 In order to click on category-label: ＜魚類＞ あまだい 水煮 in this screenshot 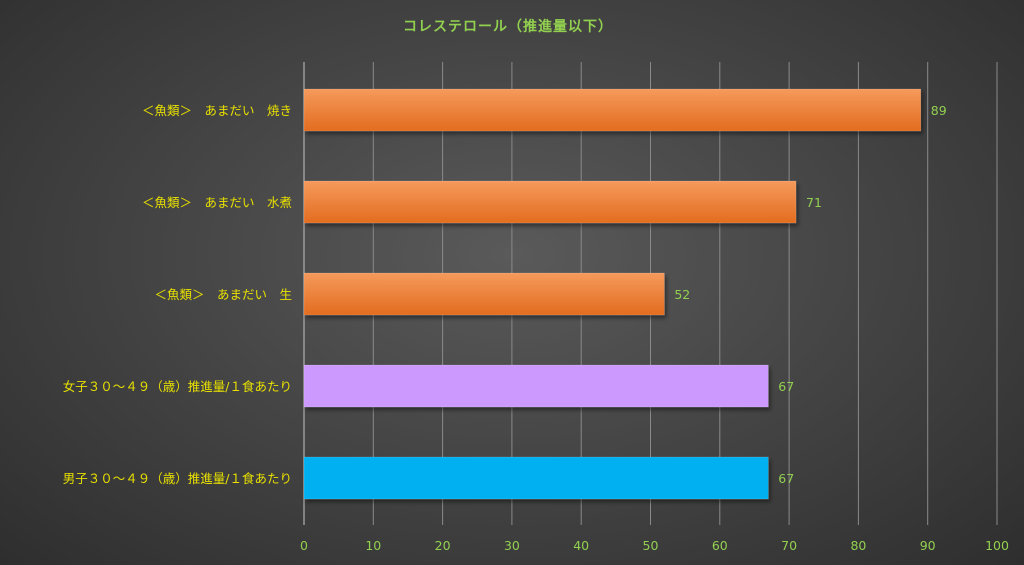, I will do `click(217, 202)`.